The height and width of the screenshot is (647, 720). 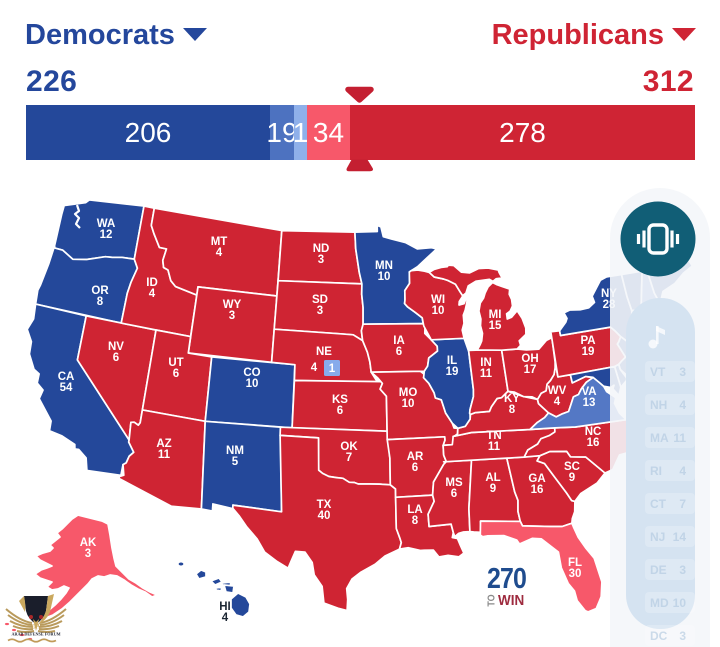 What do you see at coordinates (106, 224) in the screenshot?
I see `svg-text: WA` at bounding box center [106, 224].